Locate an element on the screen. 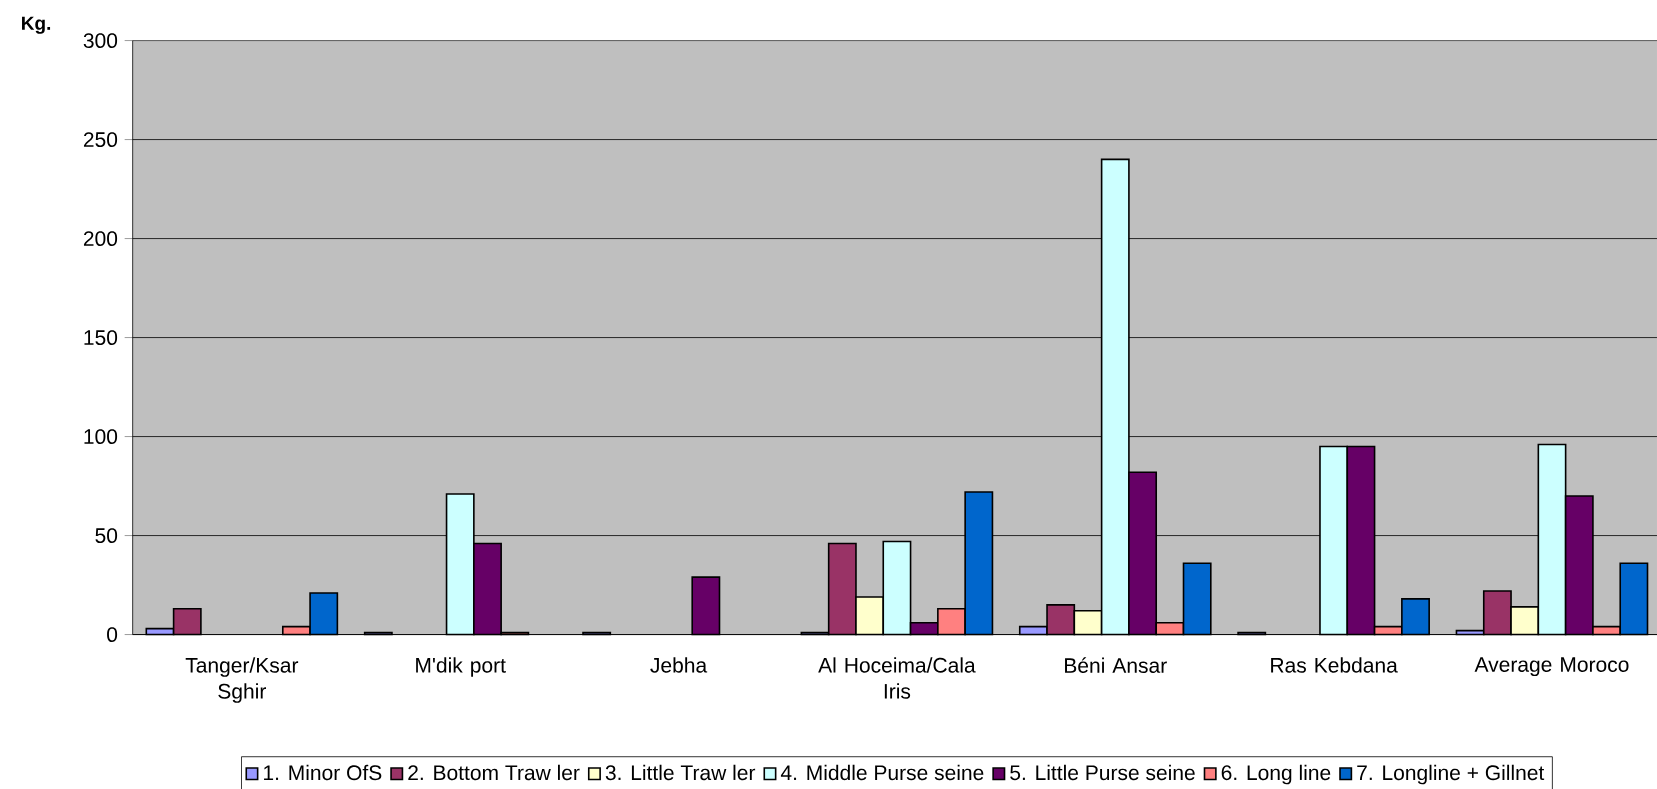 The width and height of the screenshot is (1657, 789). y-tick-label: 150 is located at coordinates (101, 338).